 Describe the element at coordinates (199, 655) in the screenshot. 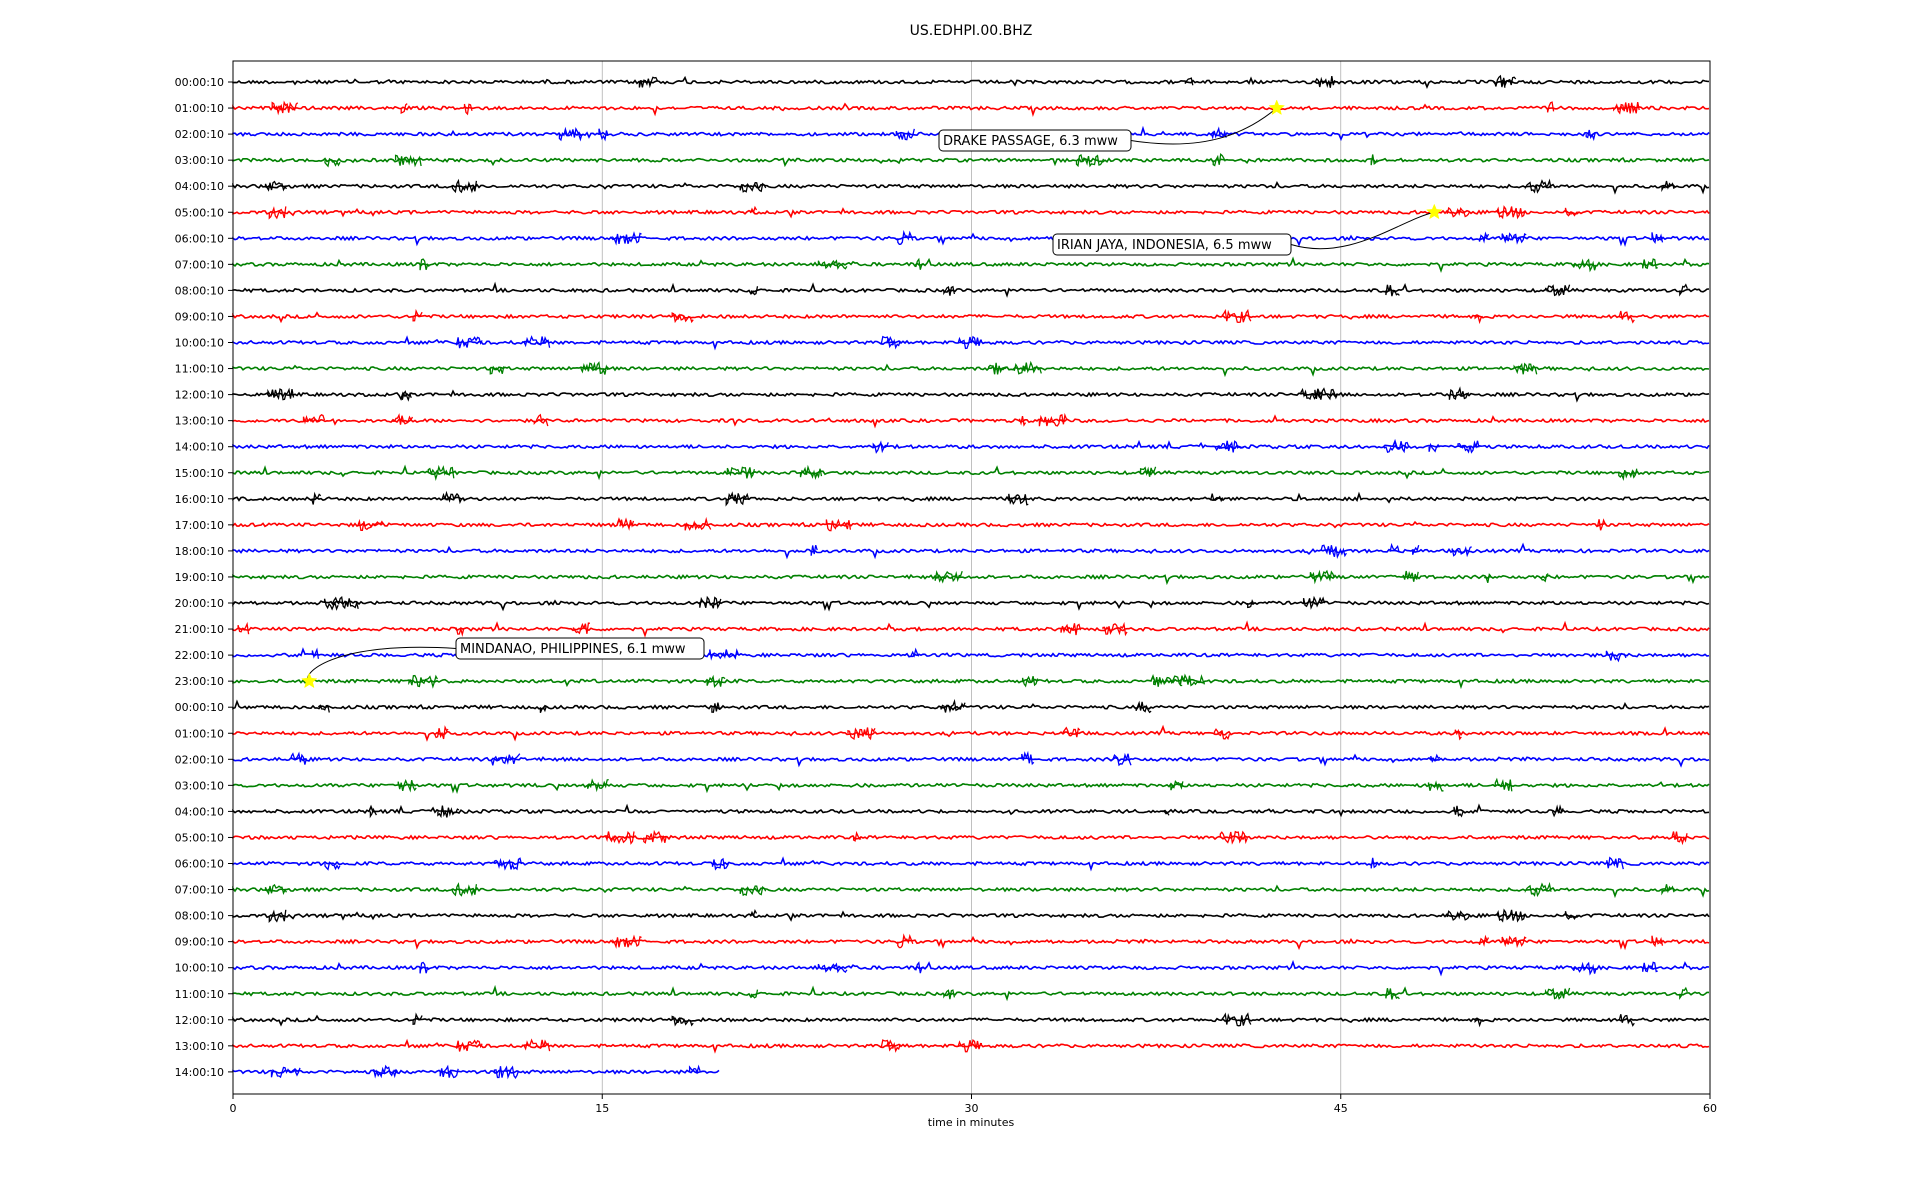

I see `row-label: 22:00:10` at that location.